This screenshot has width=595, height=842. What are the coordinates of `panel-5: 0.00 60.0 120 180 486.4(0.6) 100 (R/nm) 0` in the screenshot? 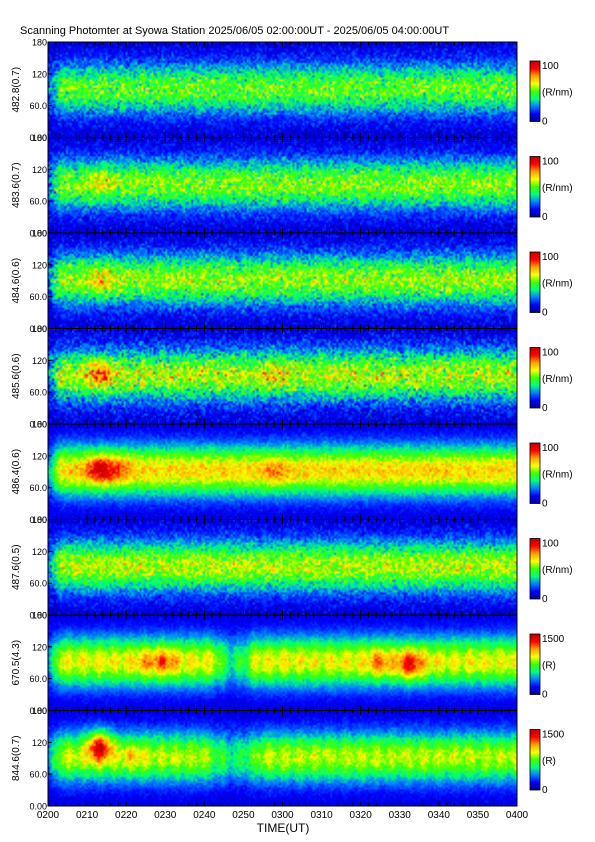 It's located at (292, 473).